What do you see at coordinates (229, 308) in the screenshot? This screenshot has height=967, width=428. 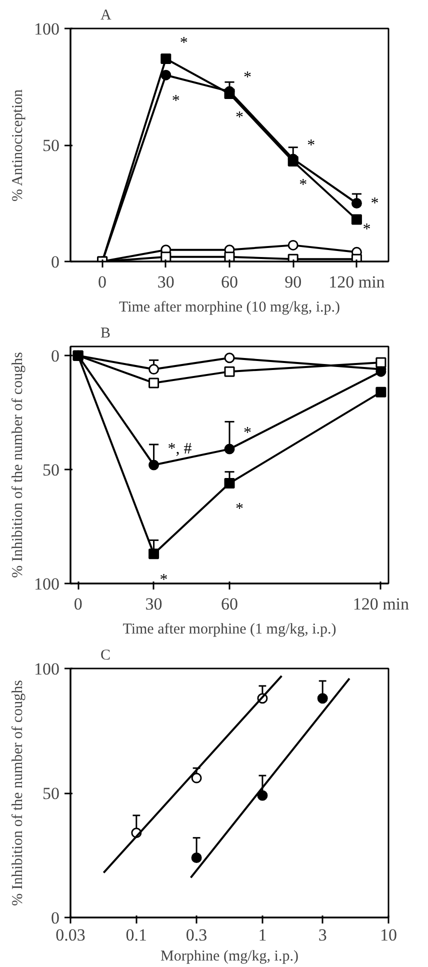 I see `x-axis-title: Time after morphine (10 mg/kg, i.p.)` at bounding box center [229, 308].